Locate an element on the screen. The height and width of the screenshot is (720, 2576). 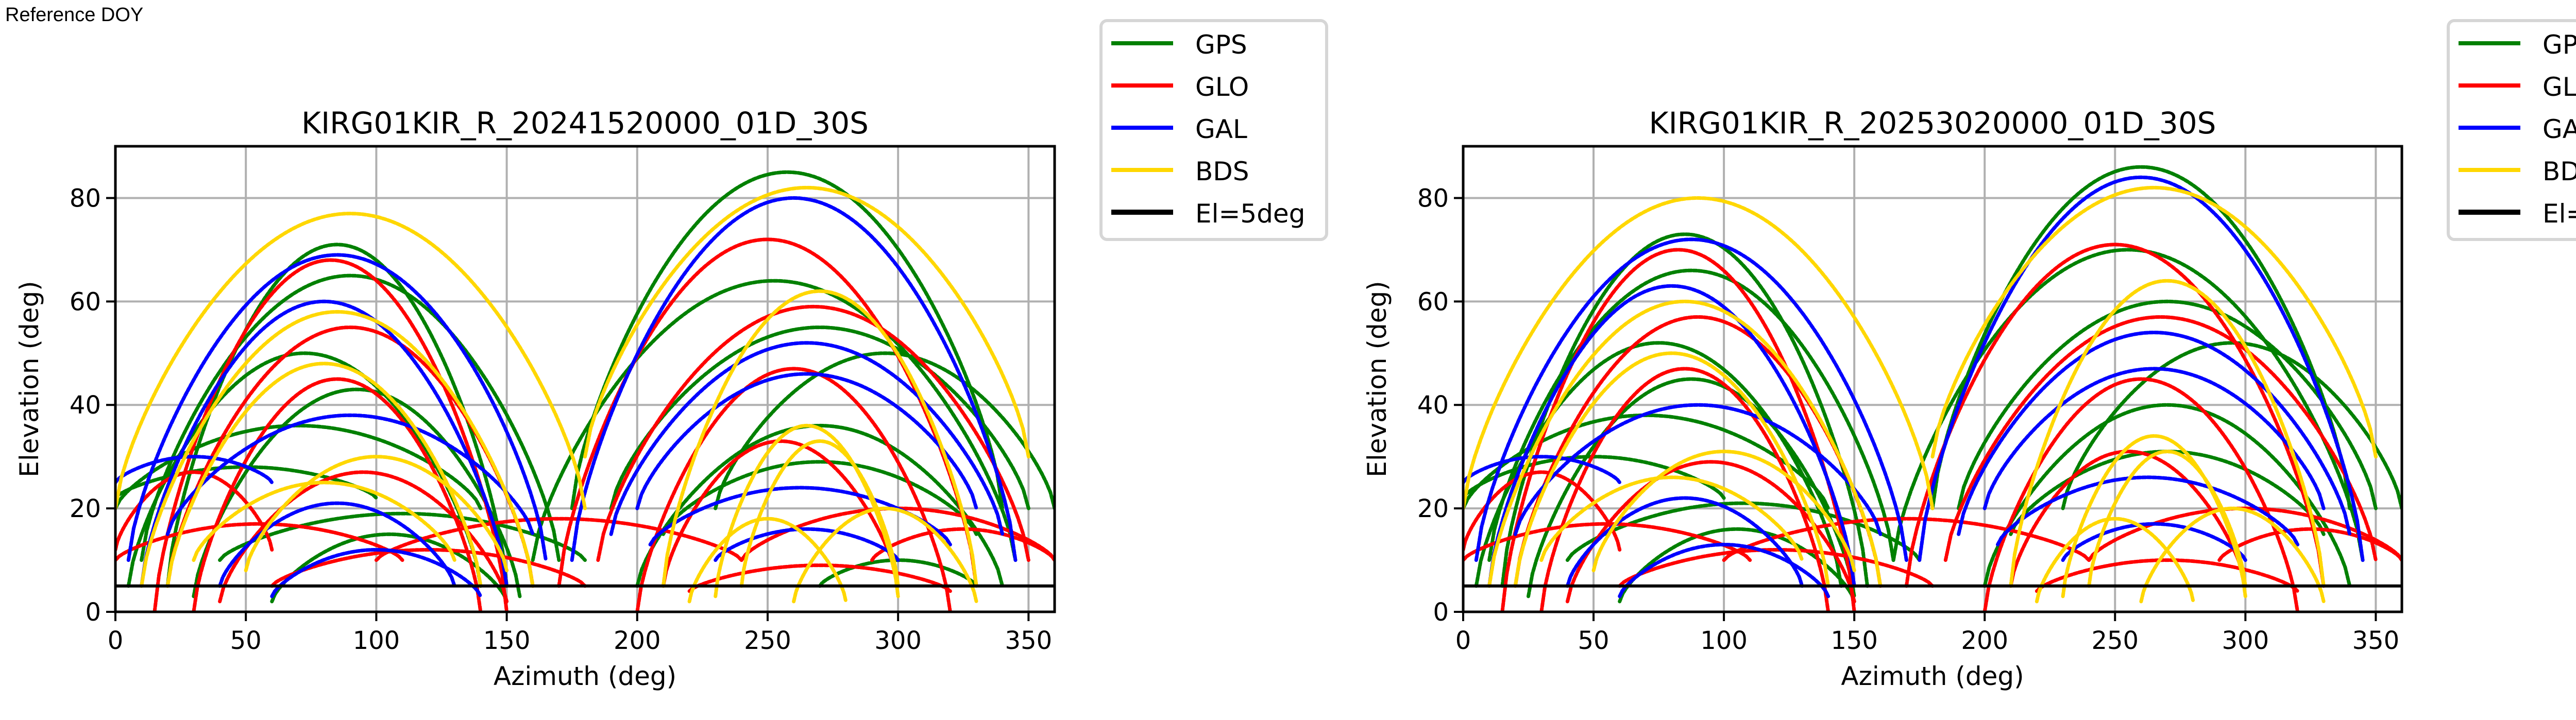
x-tick-label: 0 is located at coordinates (1463, 640).